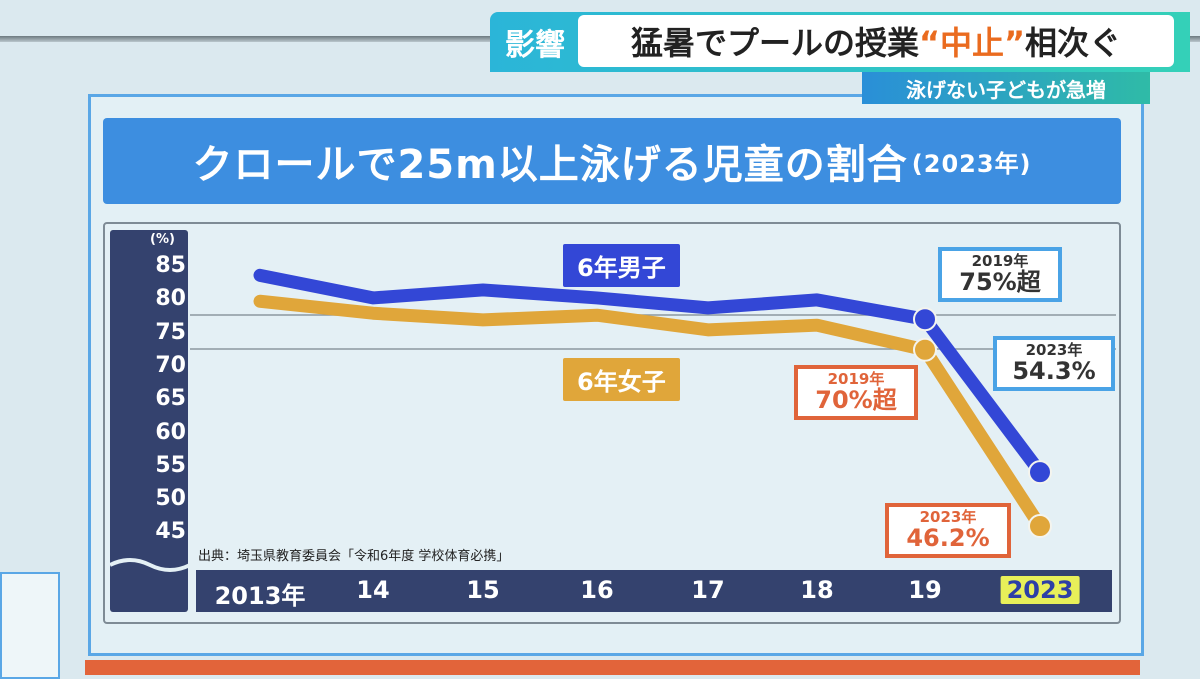  I want to click on callout-boys-2023: 2023年 54.3%, so click(1054, 363).